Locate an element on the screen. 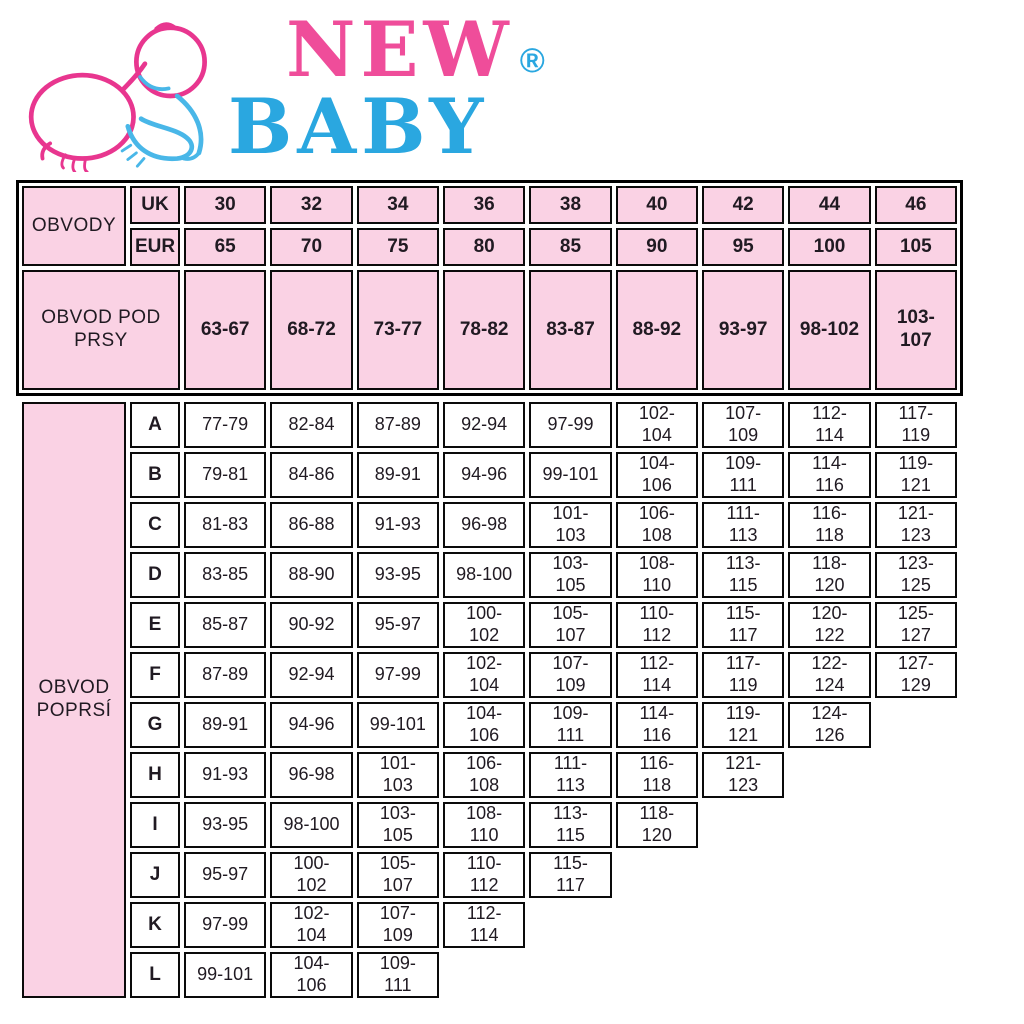 Image resolution: width=1024 pixels, height=1024 pixels. measurement-cell: 94-96 is located at coordinates (311, 725).